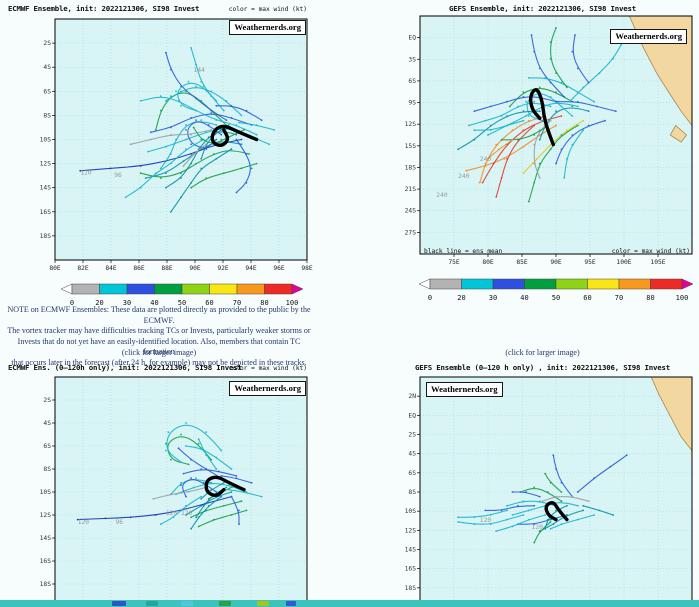  I want to click on svg-text: 27S, so click(411, 232).